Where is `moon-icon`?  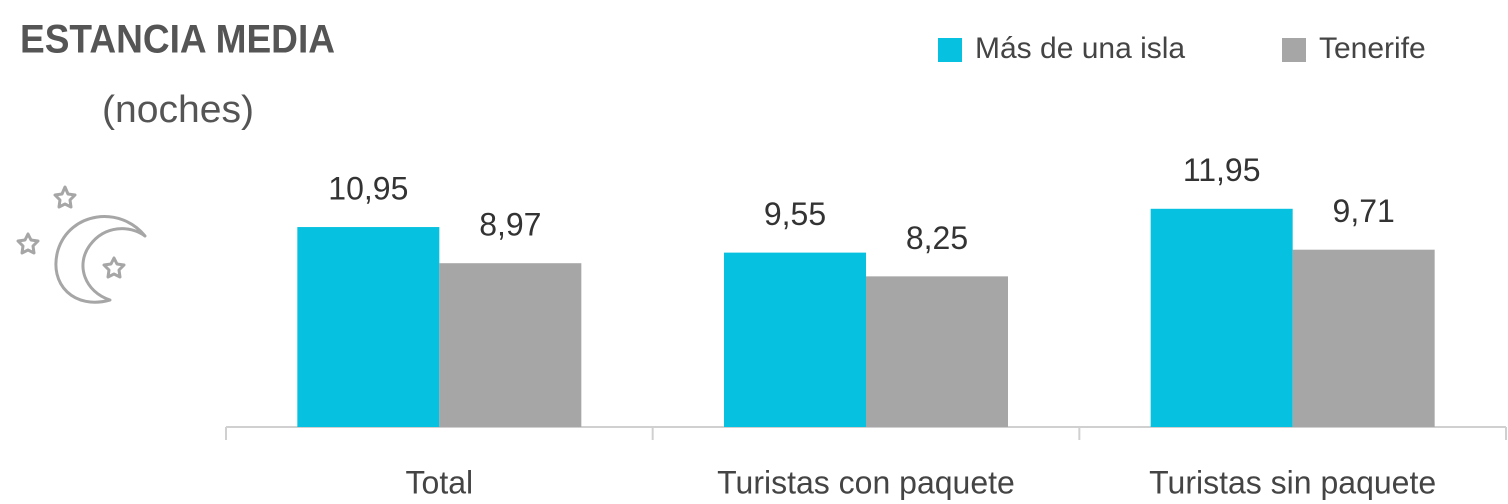 moon-icon is located at coordinates (81, 244).